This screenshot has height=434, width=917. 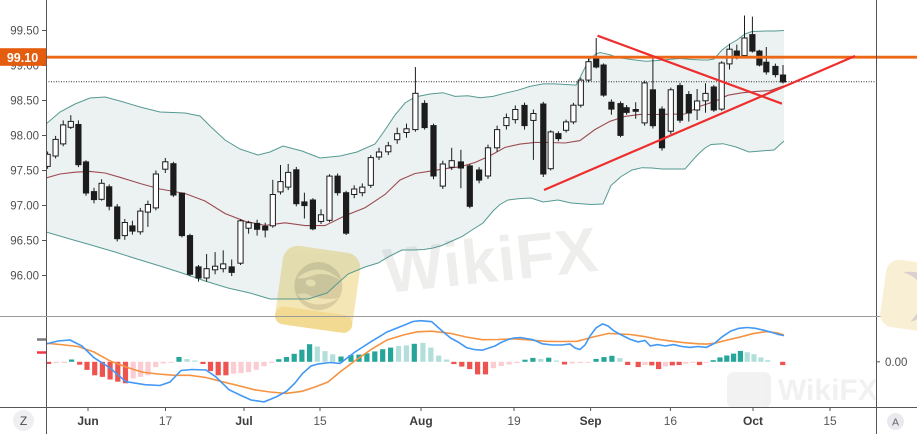 What do you see at coordinates (24, 172) in the screenshot?
I see `svg-text: 97.50` at bounding box center [24, 172].